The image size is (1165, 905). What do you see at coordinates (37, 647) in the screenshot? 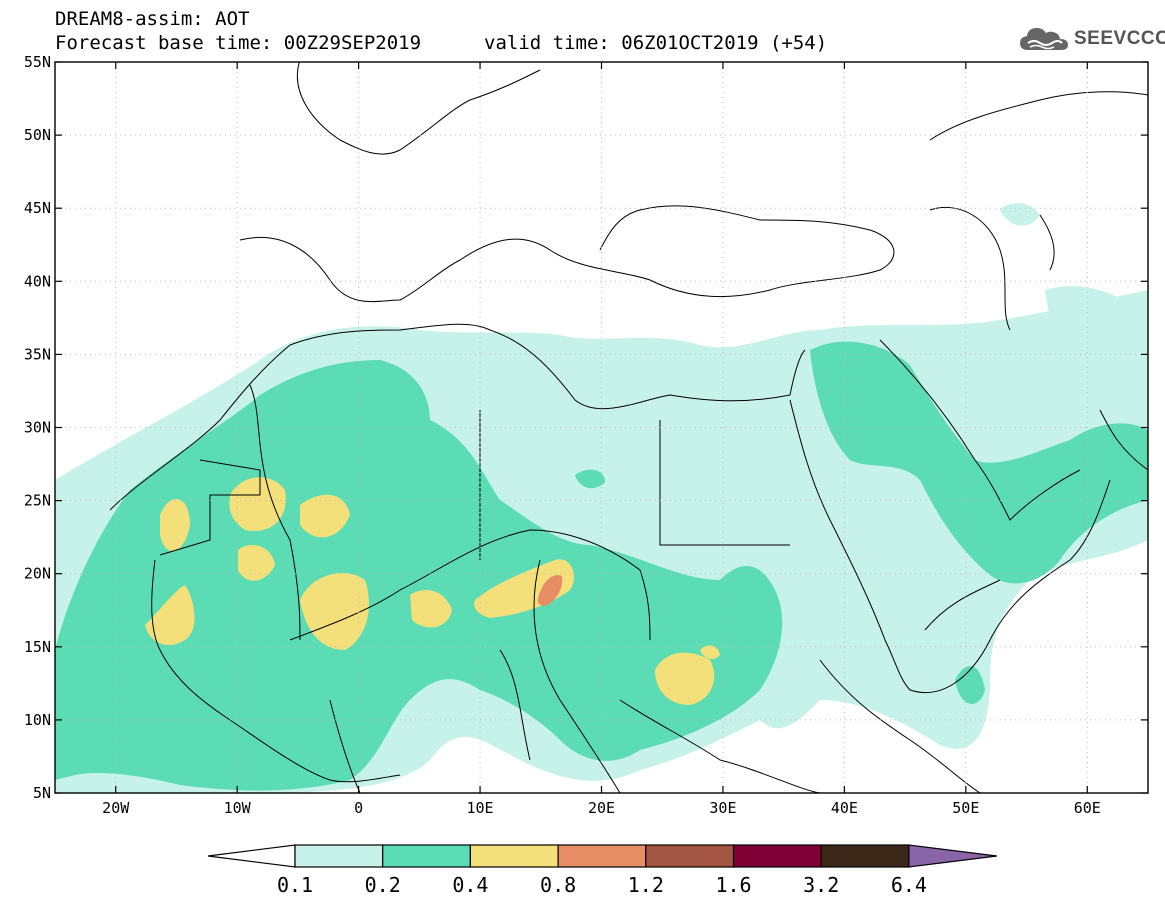
I see `lat-tick-label: 15N` at bounding box center [37, 647].